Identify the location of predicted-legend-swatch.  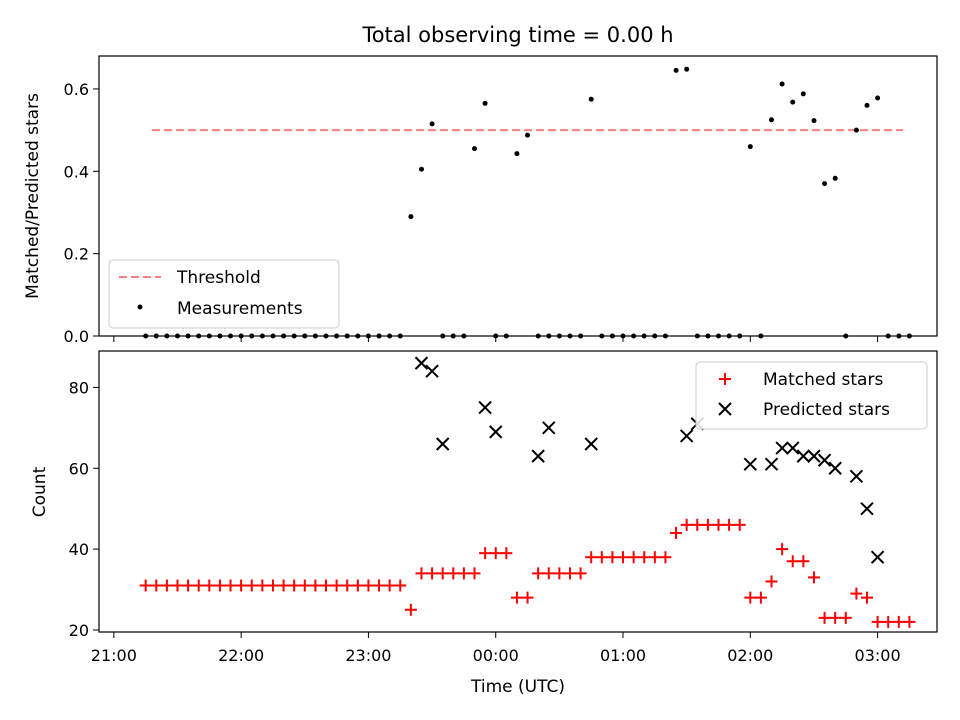
(725, 409).